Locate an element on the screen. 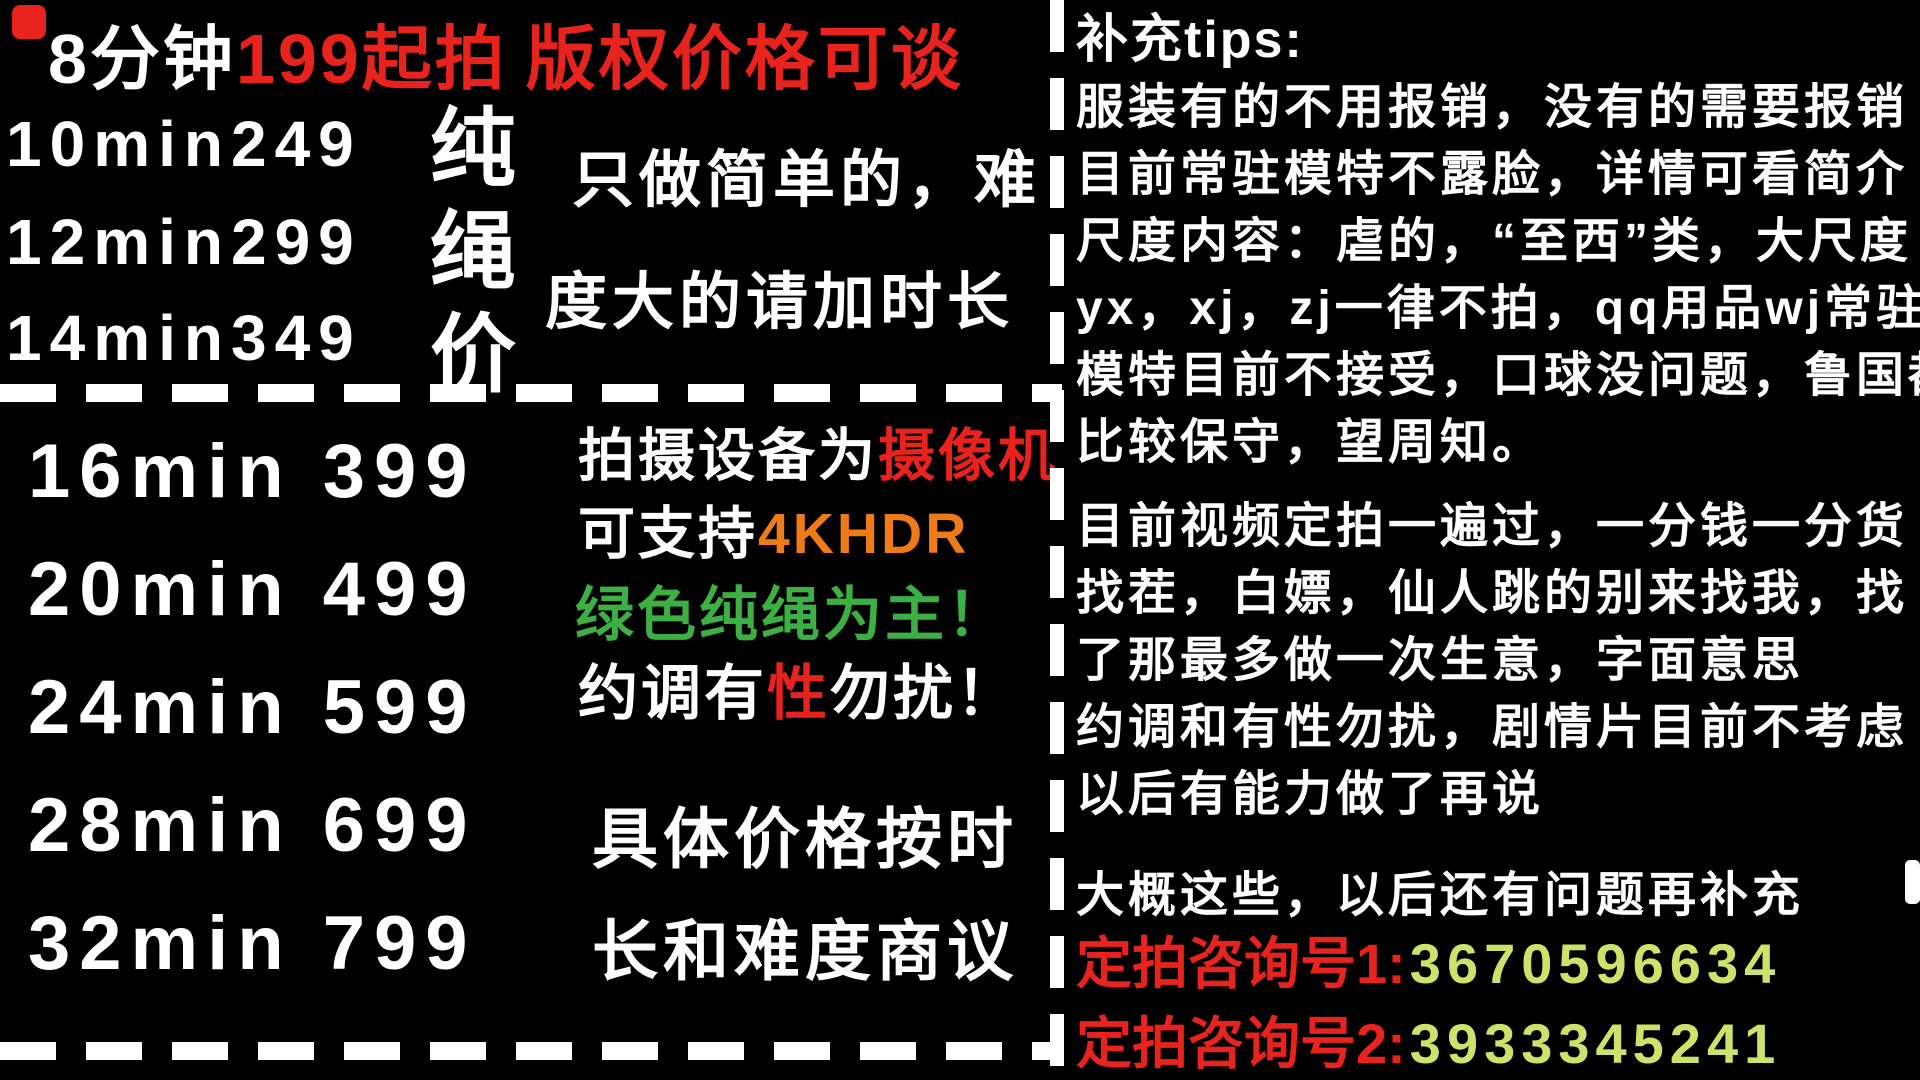 Image resolution: width=1920 pixels, height=1080 pixels. headline-tier1: 8分钟199起拍 版权价格可谈 is located at coordinates (506, 59).